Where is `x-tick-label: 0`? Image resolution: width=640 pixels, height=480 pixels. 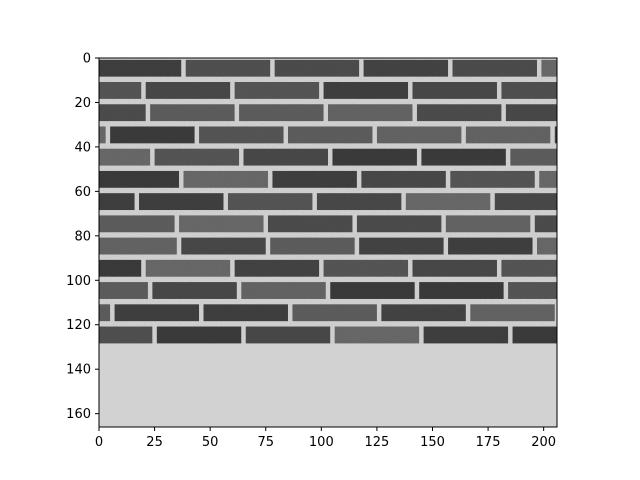 x-tick-label: 0 is located at coordinates (99, 442).